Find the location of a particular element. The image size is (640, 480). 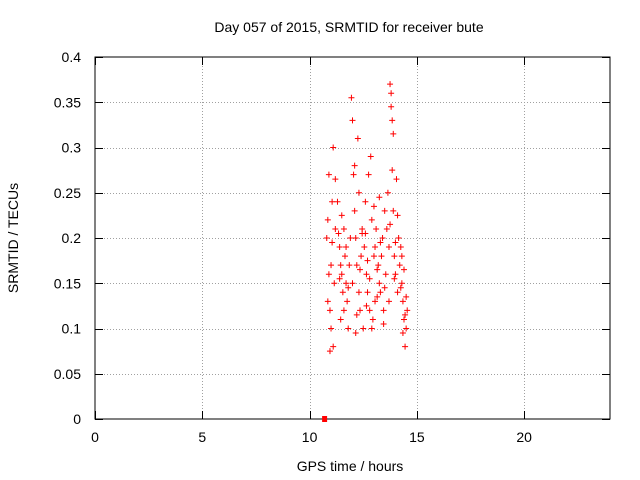

y-axis-label: SRMTID / TECUs is located at coordinates (13, 238).